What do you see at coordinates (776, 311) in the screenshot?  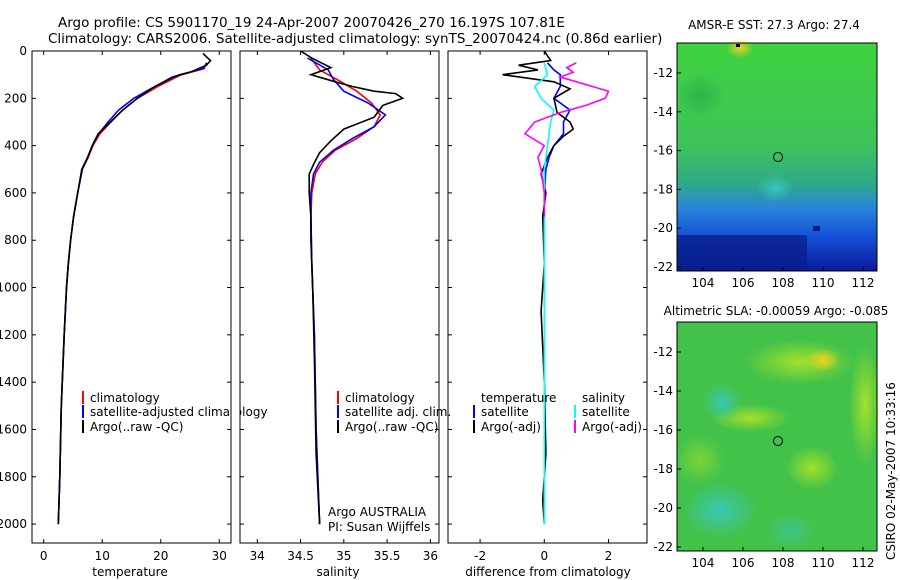 I see `sla-map-title: Altimetric SLA: -0.00059 Argo: -0.085` at bounding box center [776, 311].